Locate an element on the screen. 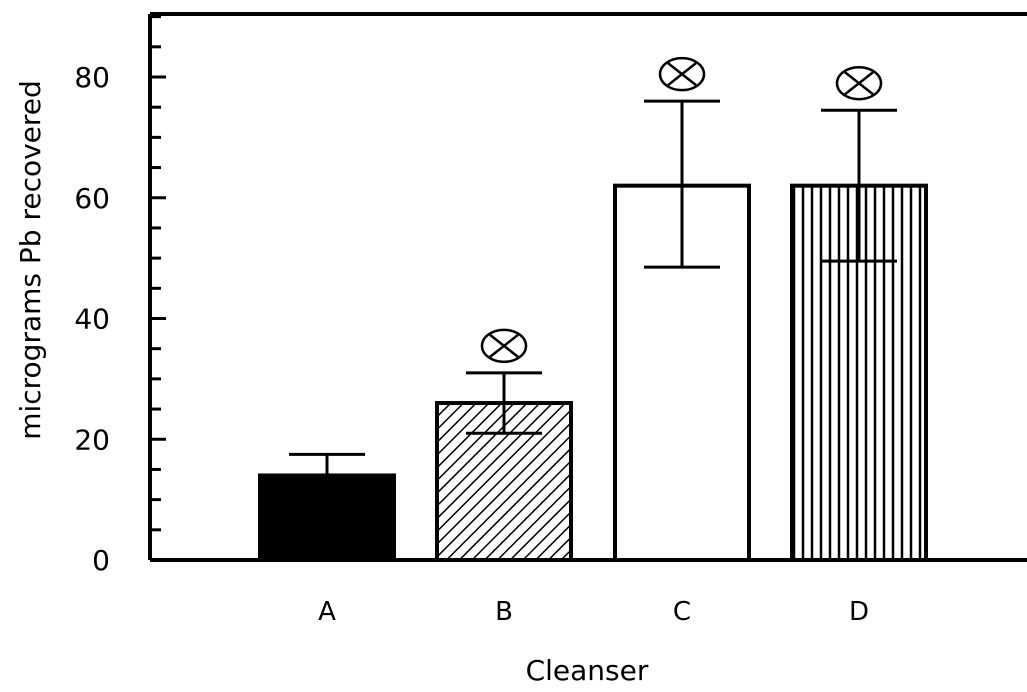 The image size is (1027, 692). y-tick-label: 80 is located at coordinates (92, 77).